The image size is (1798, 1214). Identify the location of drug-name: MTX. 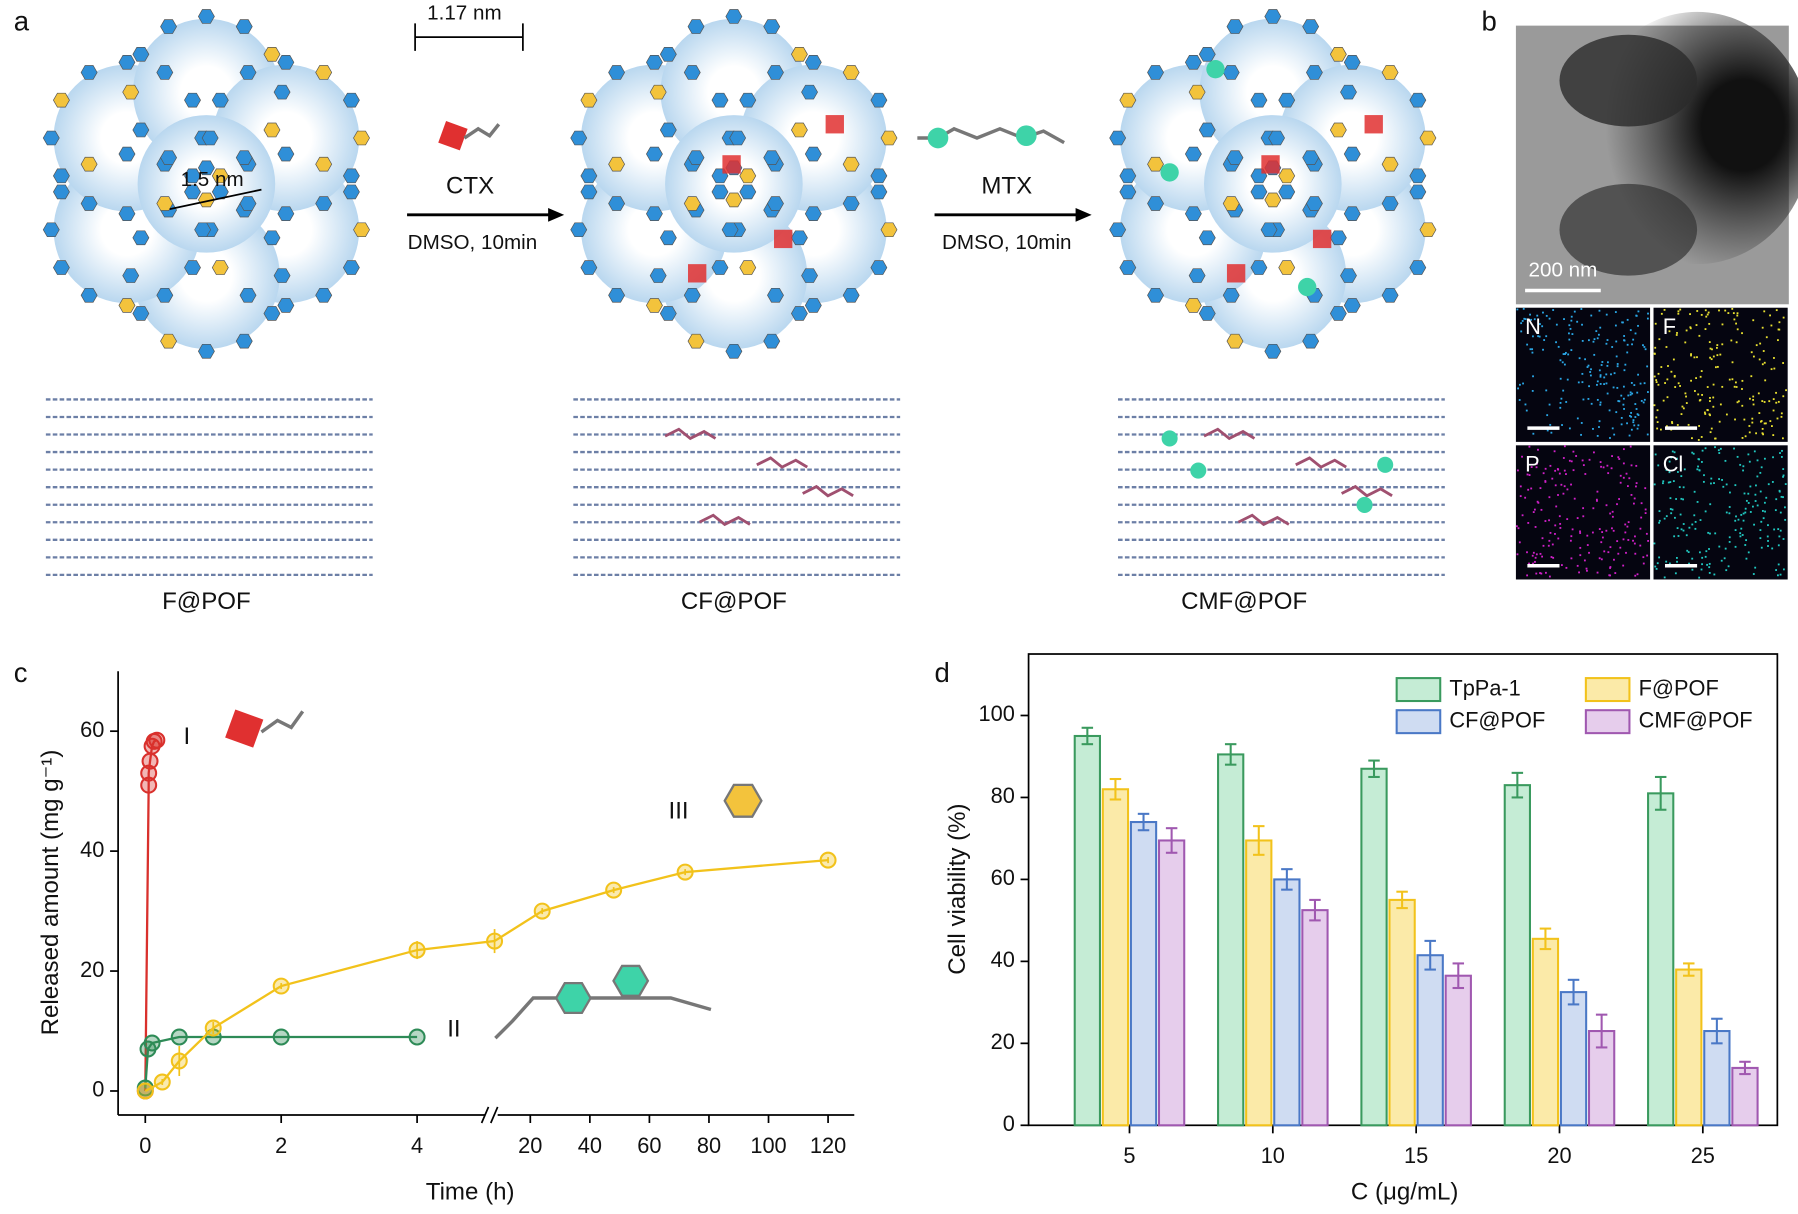
(1006, 186).